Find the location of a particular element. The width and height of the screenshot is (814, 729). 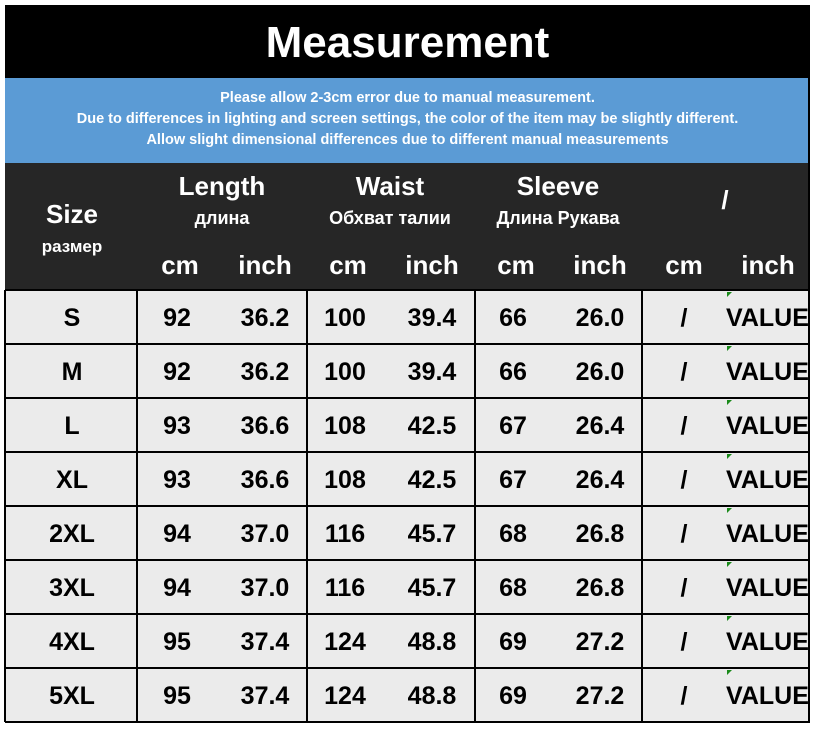

group-sub-header: длина is located at coordinates (222, 218).